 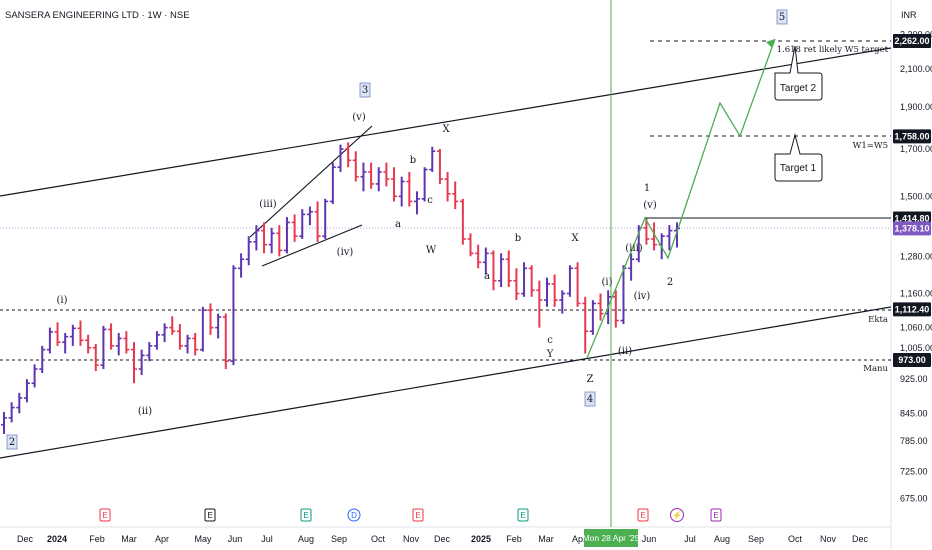 What do you see at coordinates (633, 248) in the screenshot?
I see `wave-label: (iii)` at bounding box center [633, 248].